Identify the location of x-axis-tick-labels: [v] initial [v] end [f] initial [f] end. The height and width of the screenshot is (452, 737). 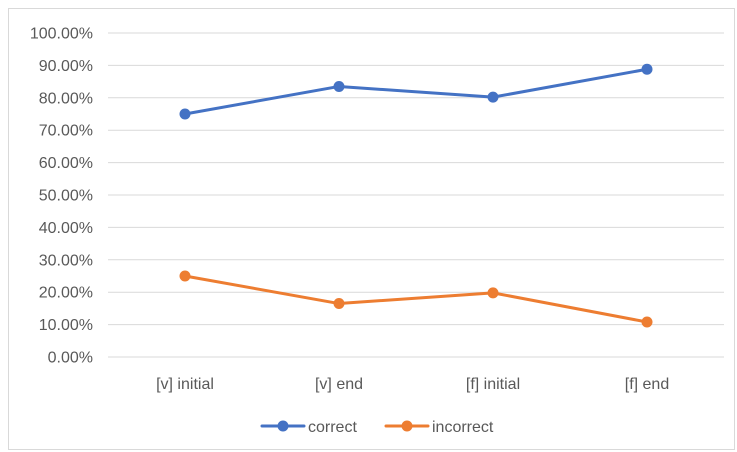
(412, 384).